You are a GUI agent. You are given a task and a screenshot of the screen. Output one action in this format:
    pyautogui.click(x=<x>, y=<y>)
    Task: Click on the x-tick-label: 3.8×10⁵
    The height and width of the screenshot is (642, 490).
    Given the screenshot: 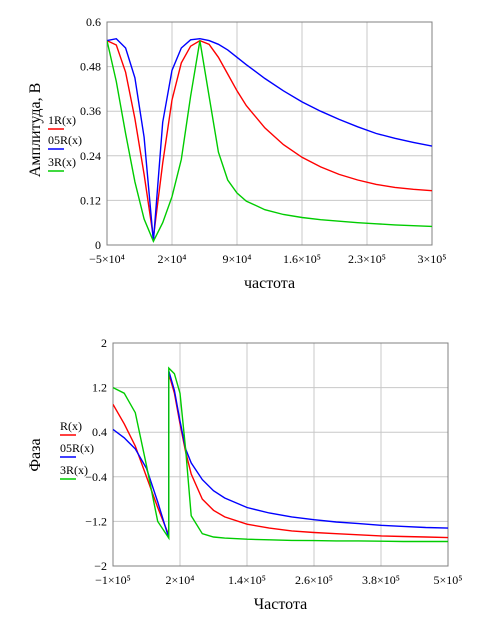 What is the action you would take?
    pyautogui.click(x=381, y=580)
    